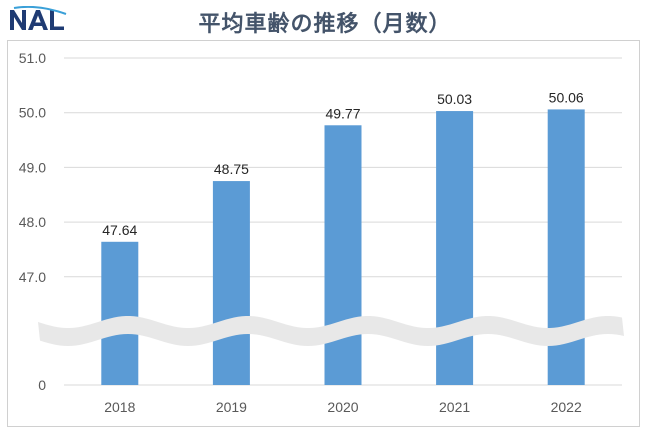  What do you see at coordinates (119, 230) in the screenshot?
I see `data-label: 47.64` at bounding box center [119, 230].